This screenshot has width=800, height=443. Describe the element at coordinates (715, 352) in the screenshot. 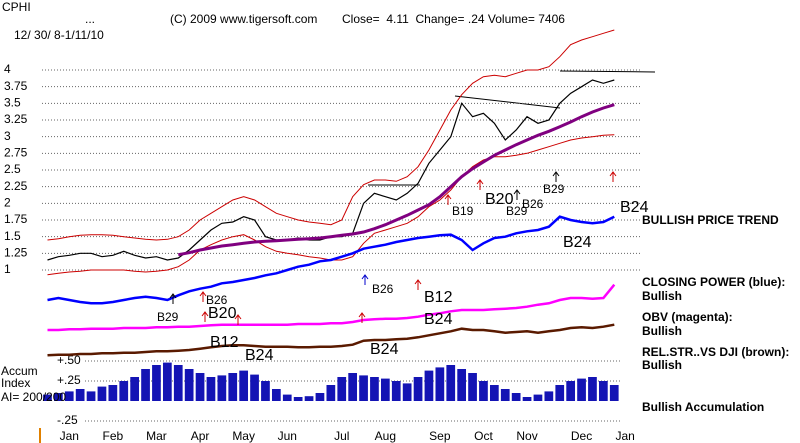

I see `legend-label: REL.STR..VS DJI (brown):` at that location.